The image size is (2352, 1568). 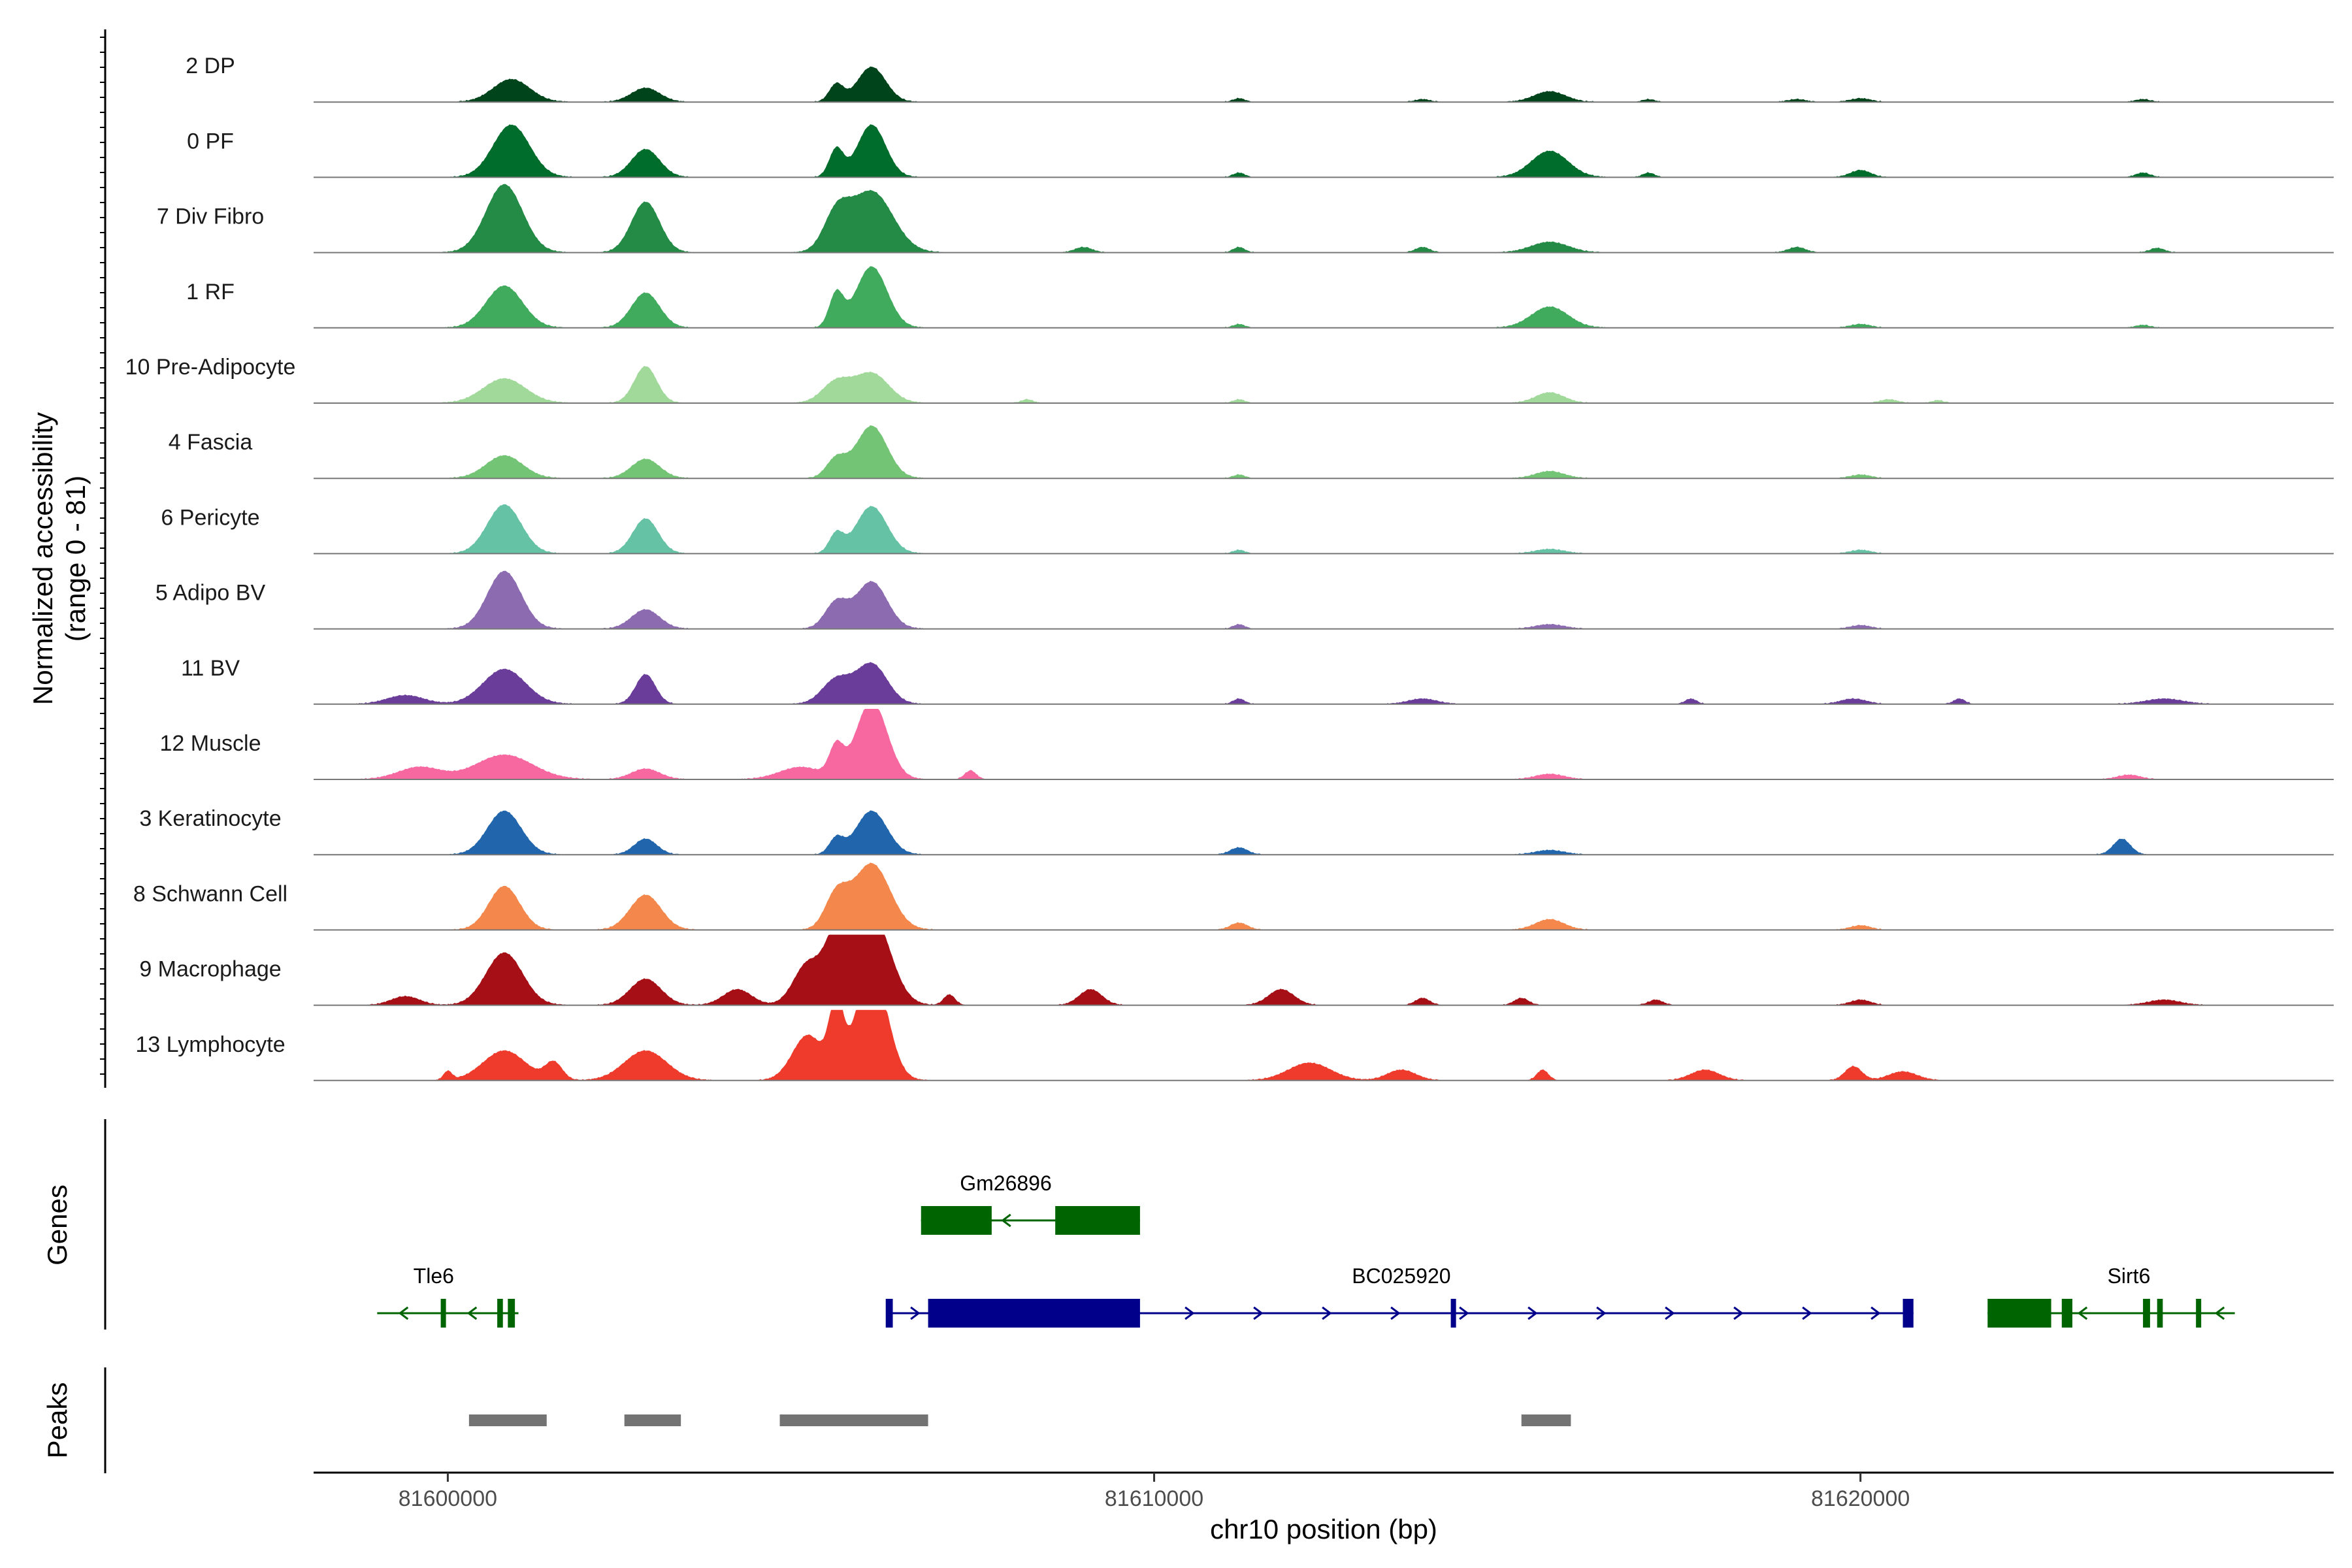 What do you see at coordinates (210, 818) in the screenshot?
I see `track-label: 3 Keratinocyte` at bounding box center [210, 818].